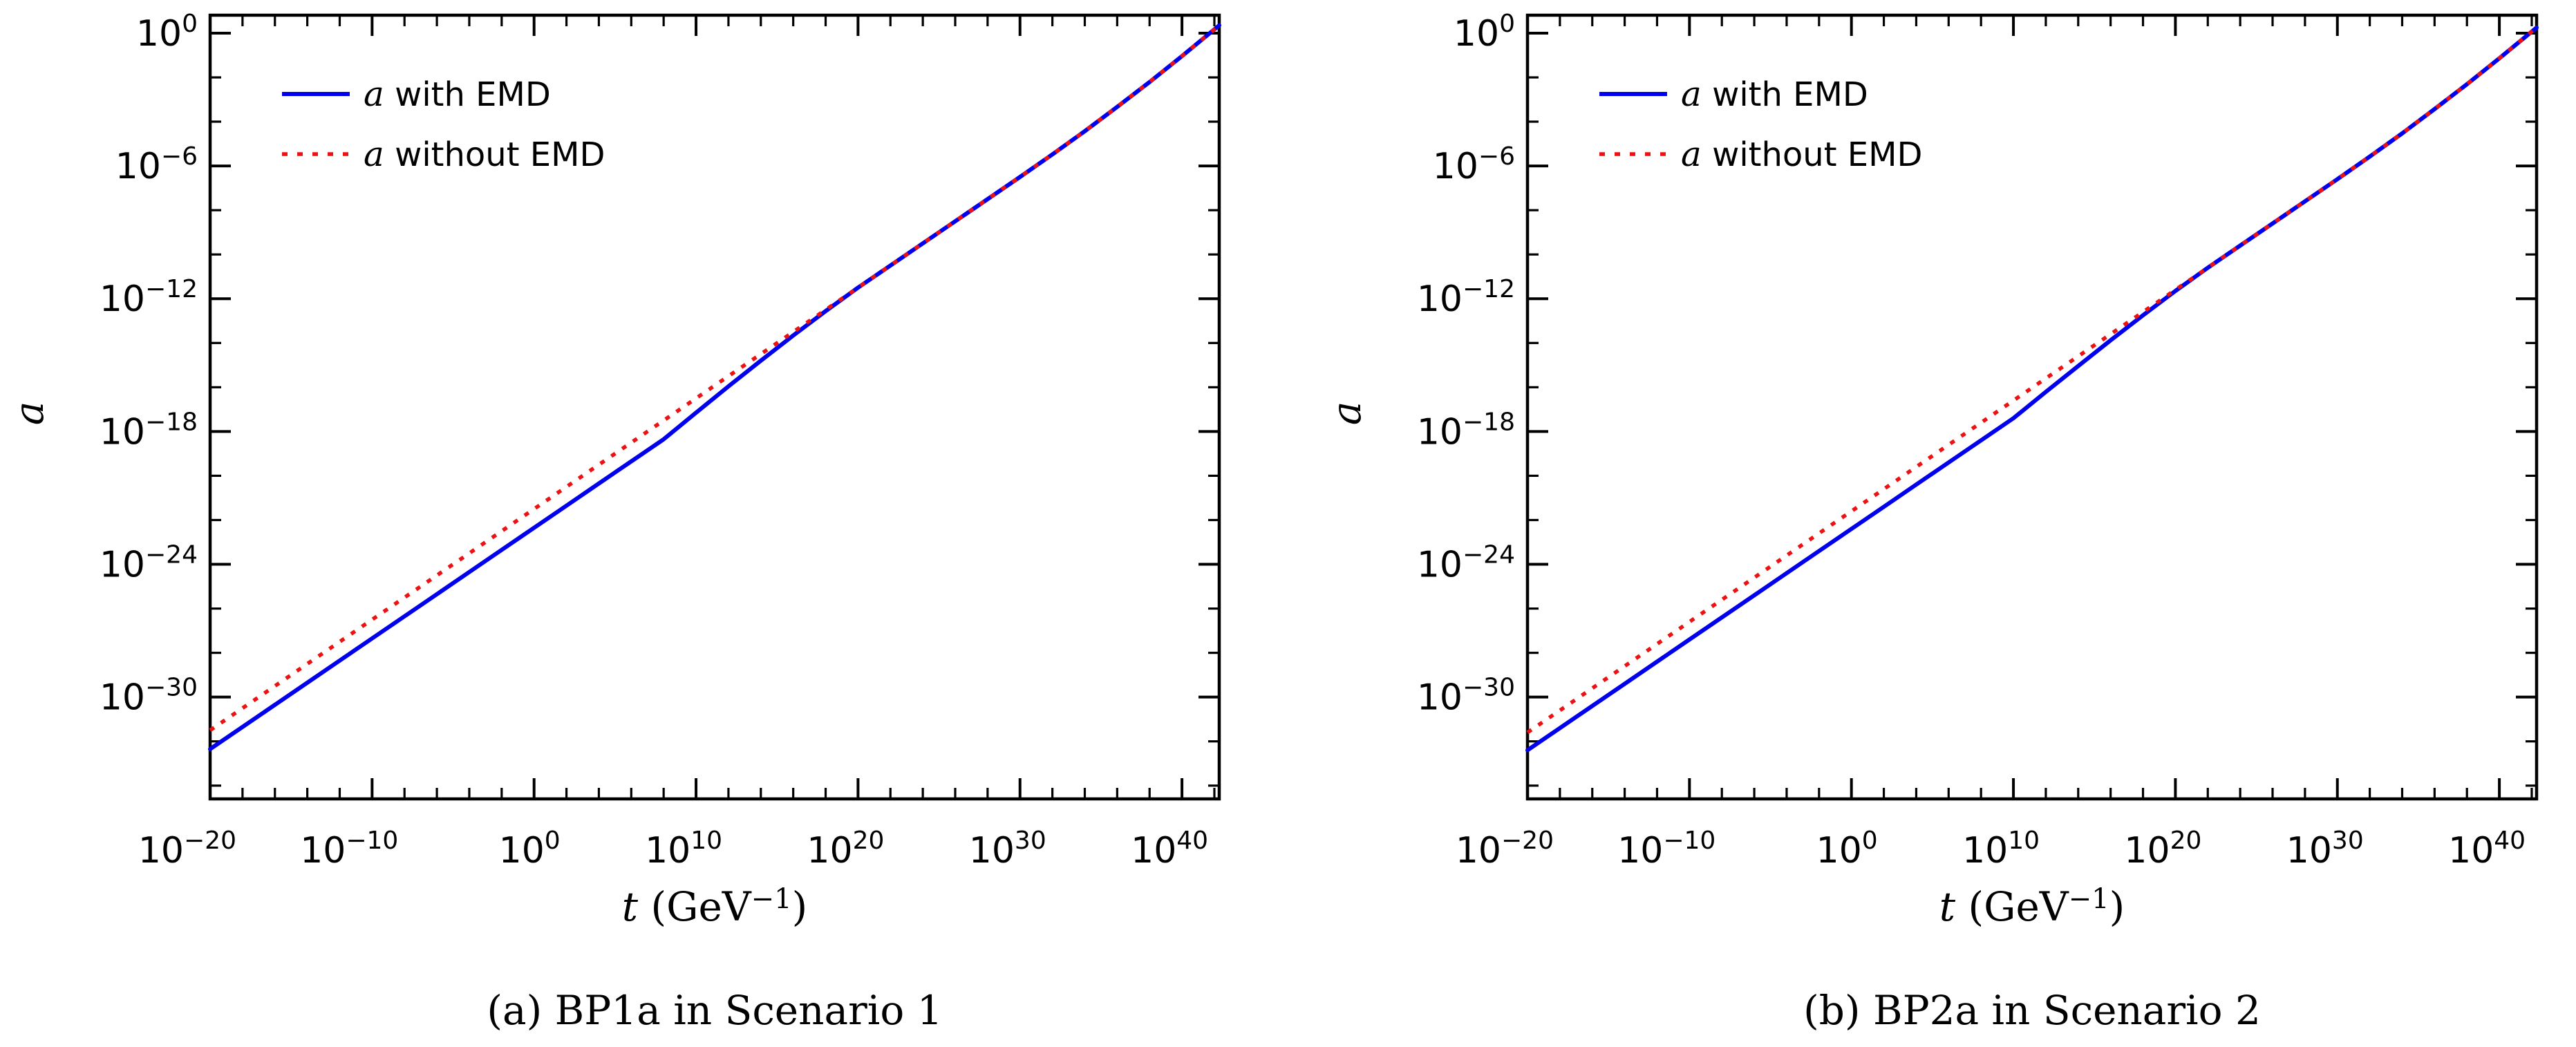 The width and height of the screenshot is (2576, 1047). Describe the element at coordinates (1346, 414) in the screenshot. I see `panel-b-y-axis-label: a` at that location.